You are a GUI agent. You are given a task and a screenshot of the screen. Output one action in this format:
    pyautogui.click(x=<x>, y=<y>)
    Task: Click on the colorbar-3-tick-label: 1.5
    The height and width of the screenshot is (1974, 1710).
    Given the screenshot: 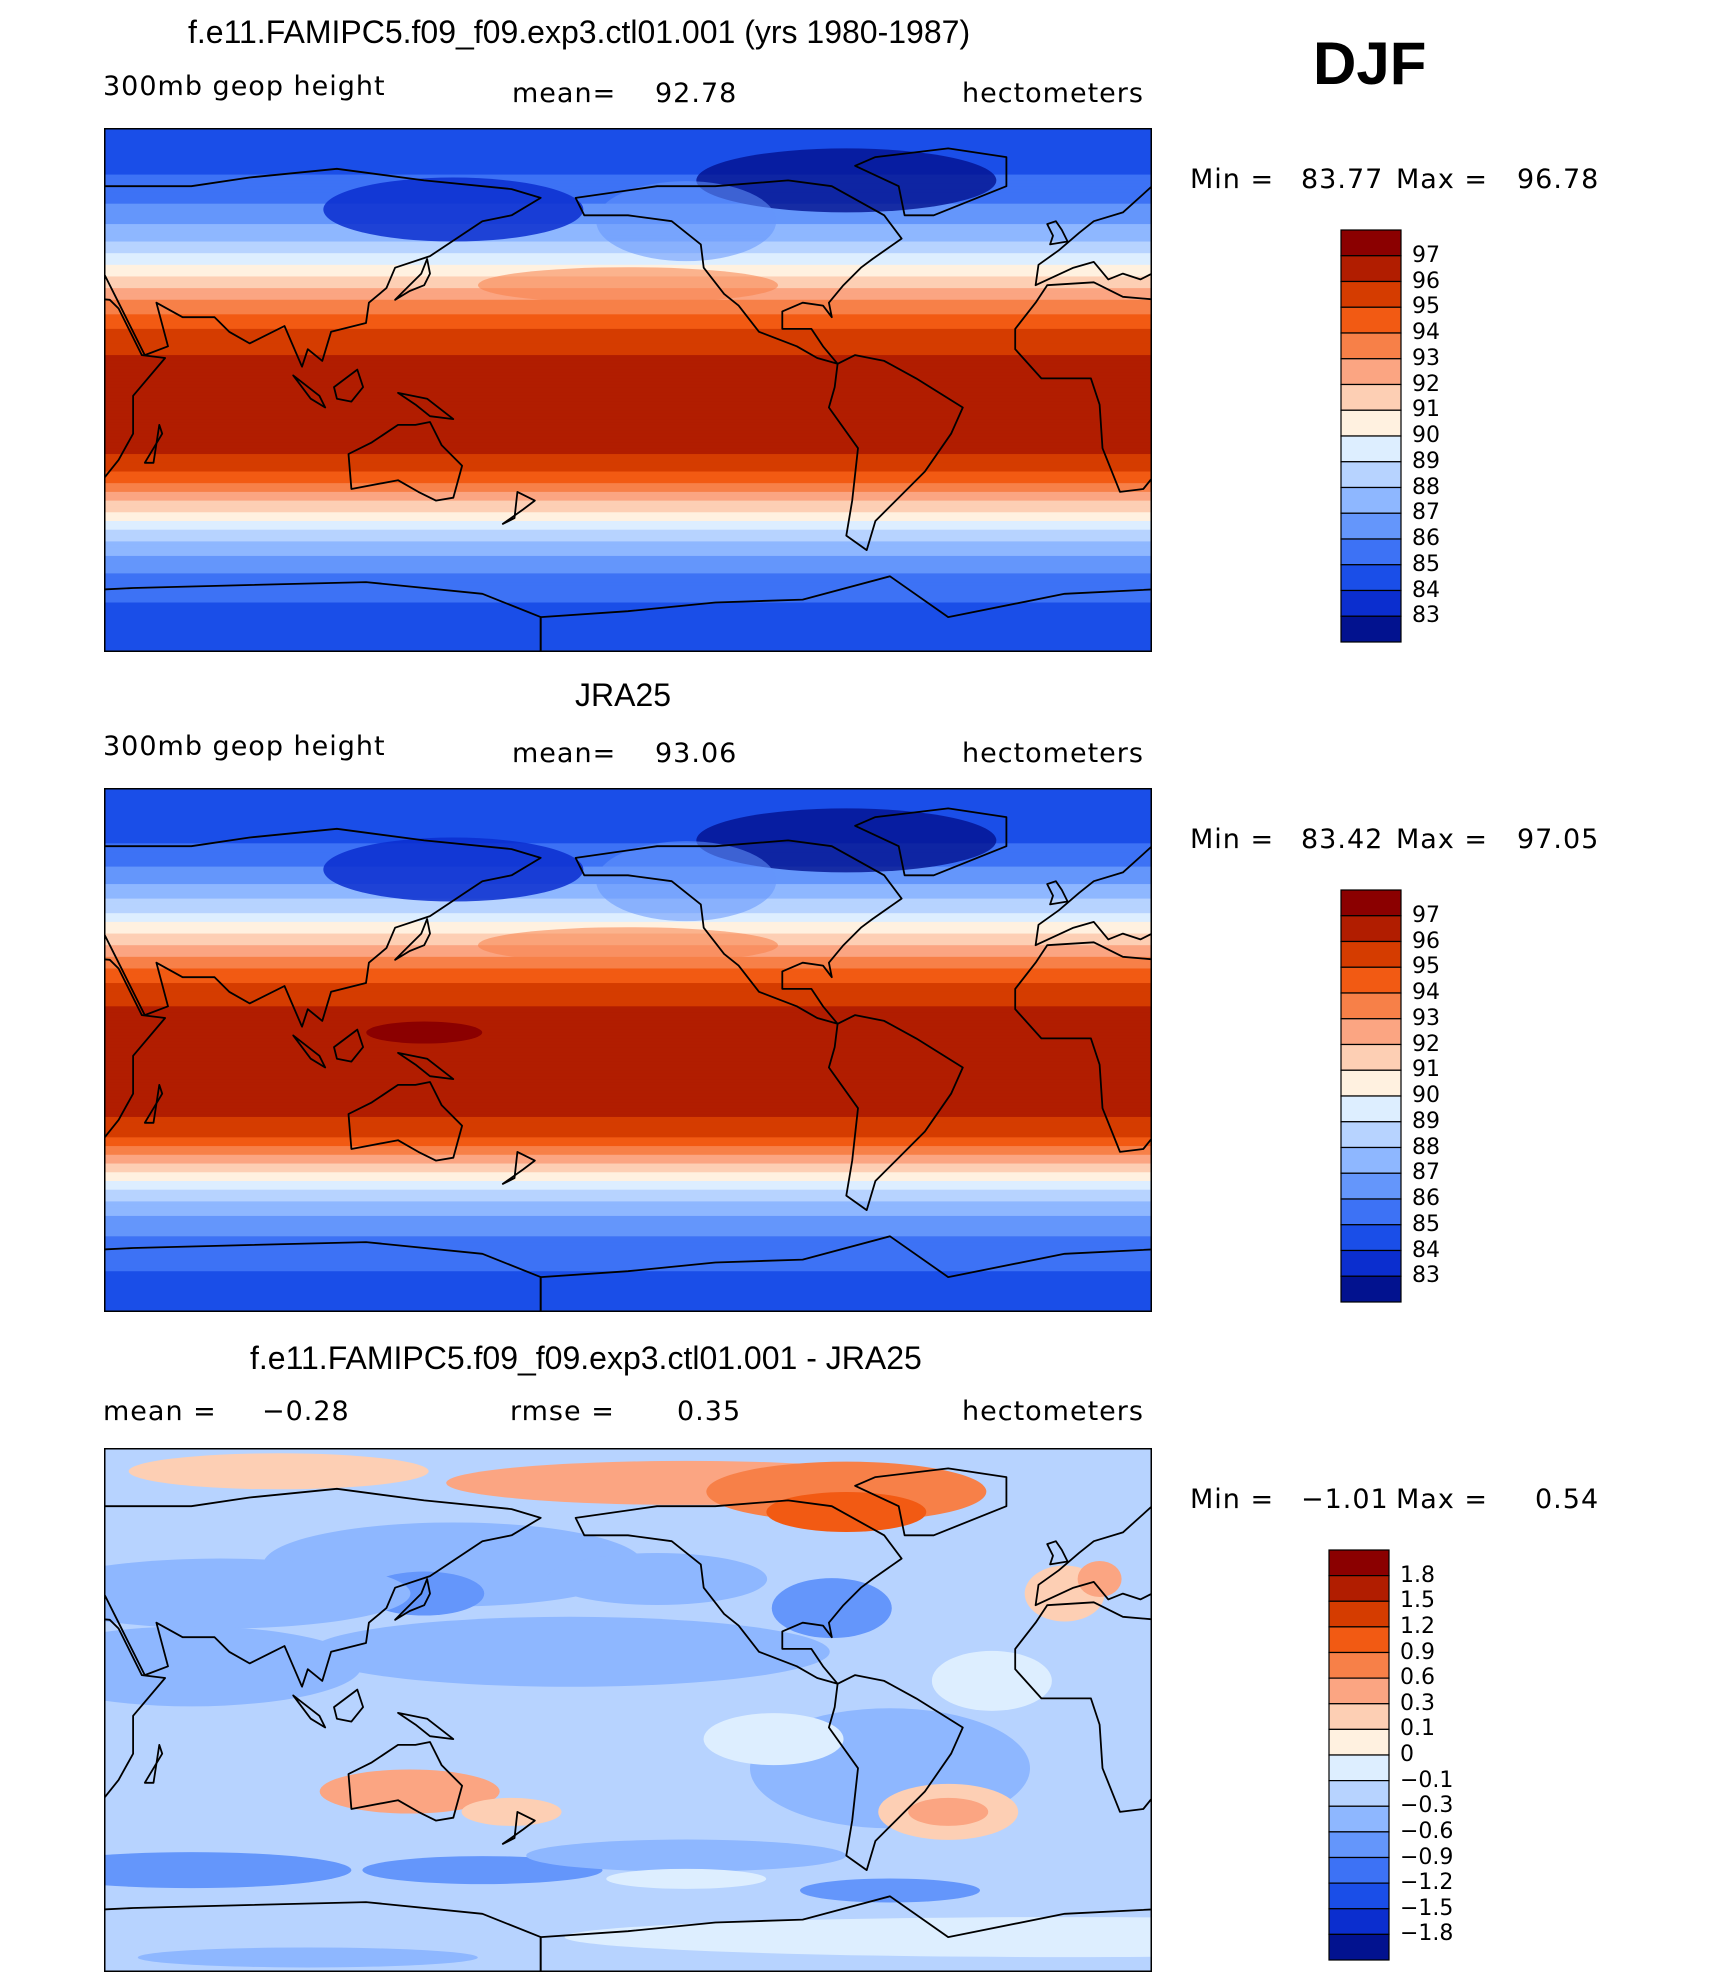 What is the action you would take?
    pyautogui.click(x=1417, y=1601)
    